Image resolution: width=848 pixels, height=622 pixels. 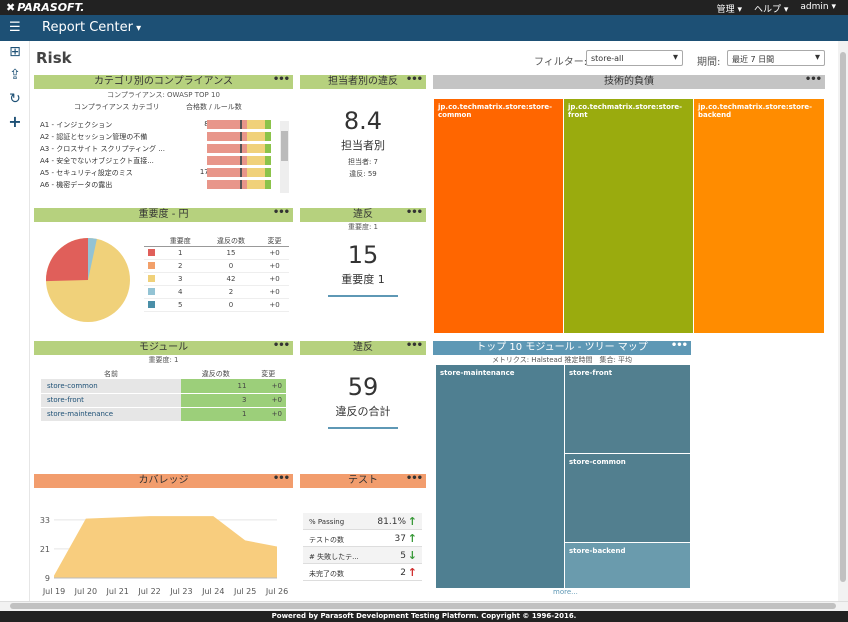 What do you see at coordinates (111, 414) in the screenshot?
I see `module-name: store-maintenance` at bounding box center [111, 414].